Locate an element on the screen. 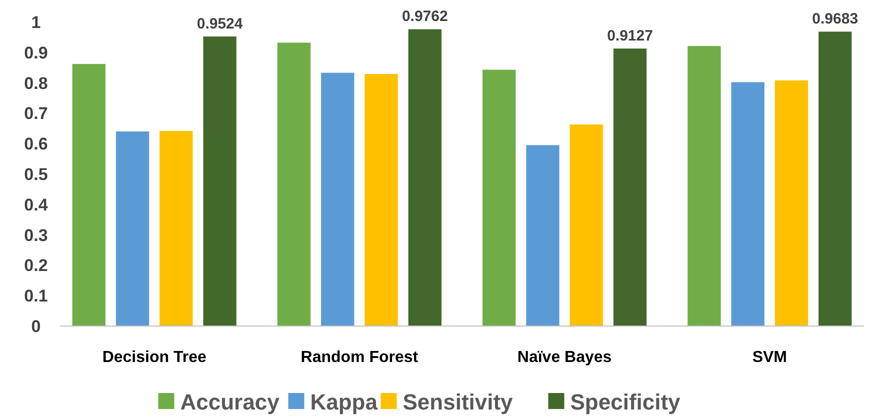 The width and height of the screenshot is (874, 418). y-tick-label: 1 is located at coordinates (36, 22).